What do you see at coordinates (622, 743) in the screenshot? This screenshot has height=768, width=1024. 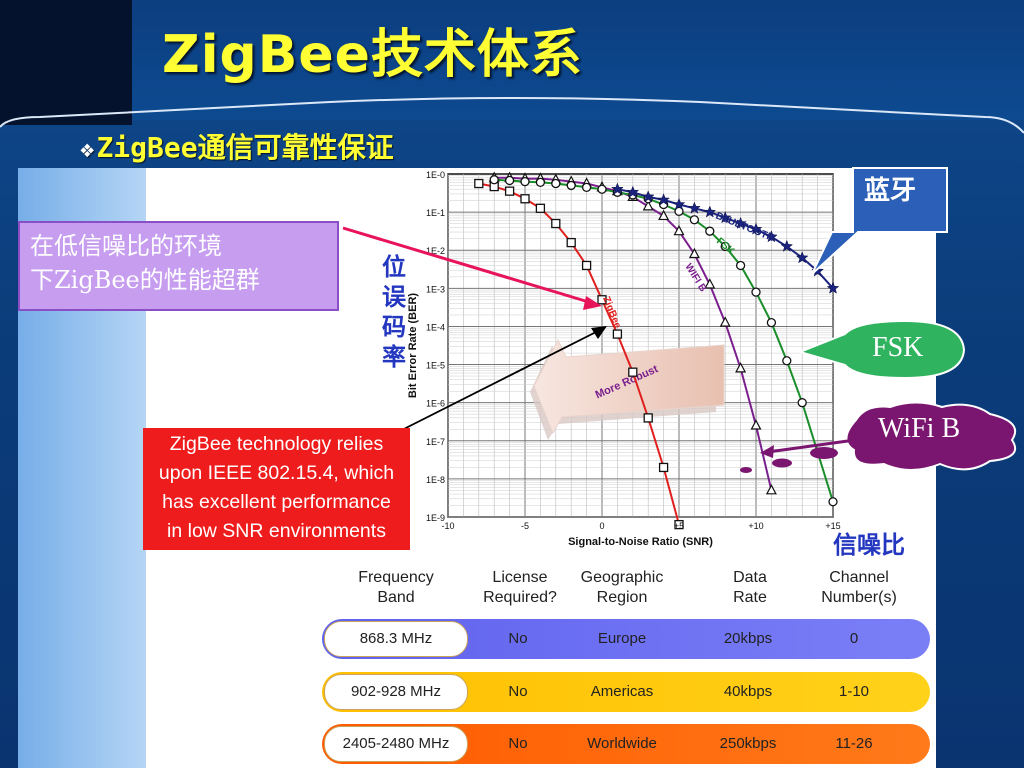 I see `region-cell: Worldwide` at bounding box center [622, 743].